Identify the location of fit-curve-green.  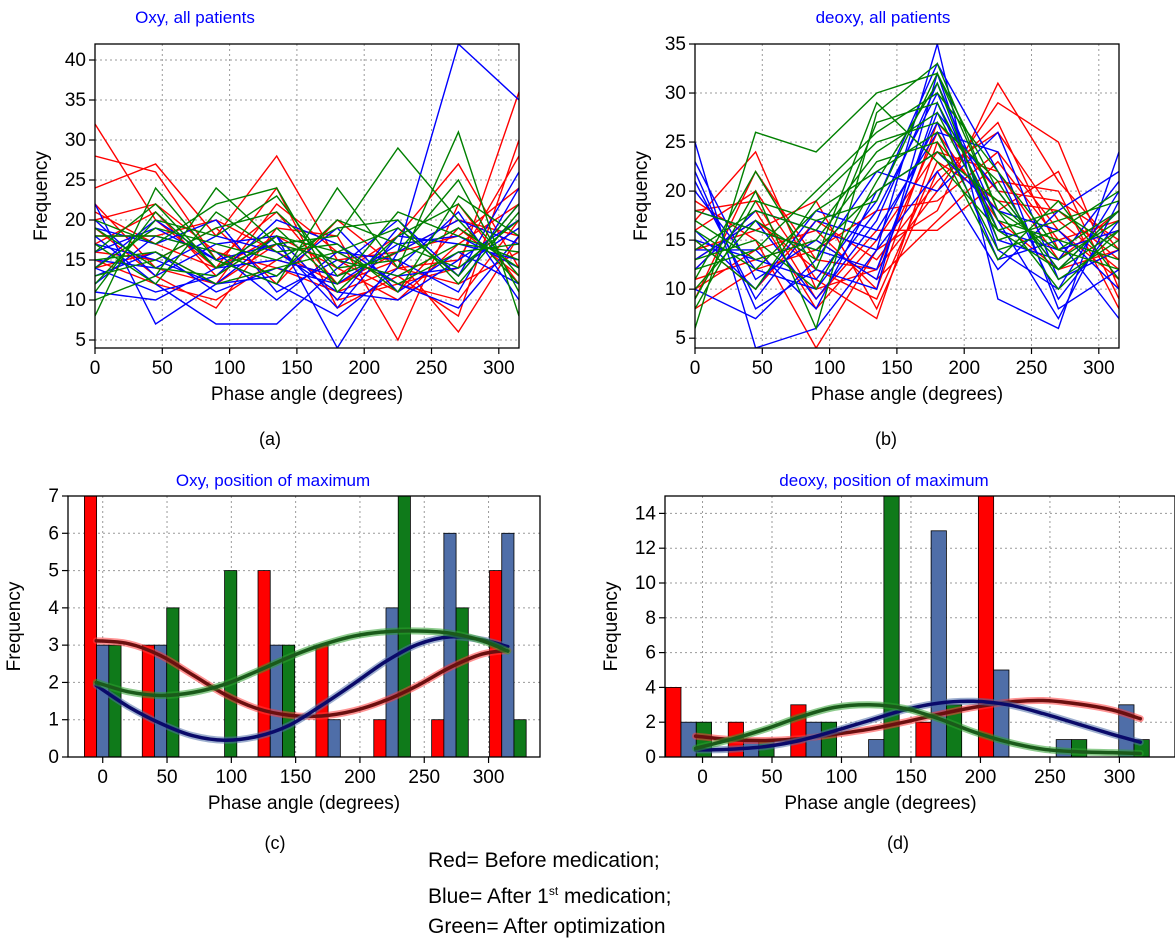
(302, 663).